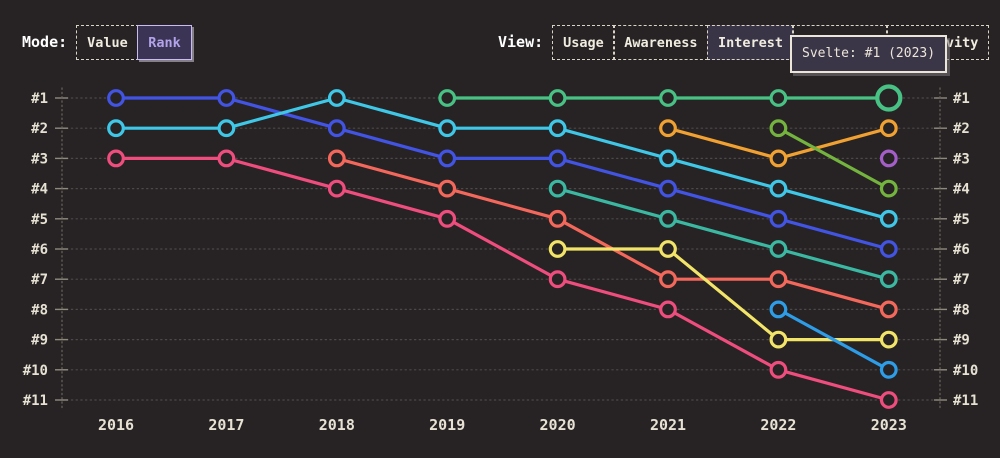 This screenshot has width=1000, height=458. What do you see at coordinates (35, 401) in the screenshot?
I see `y-axis-label-left-11: #11` at bounding box center [35, 401].